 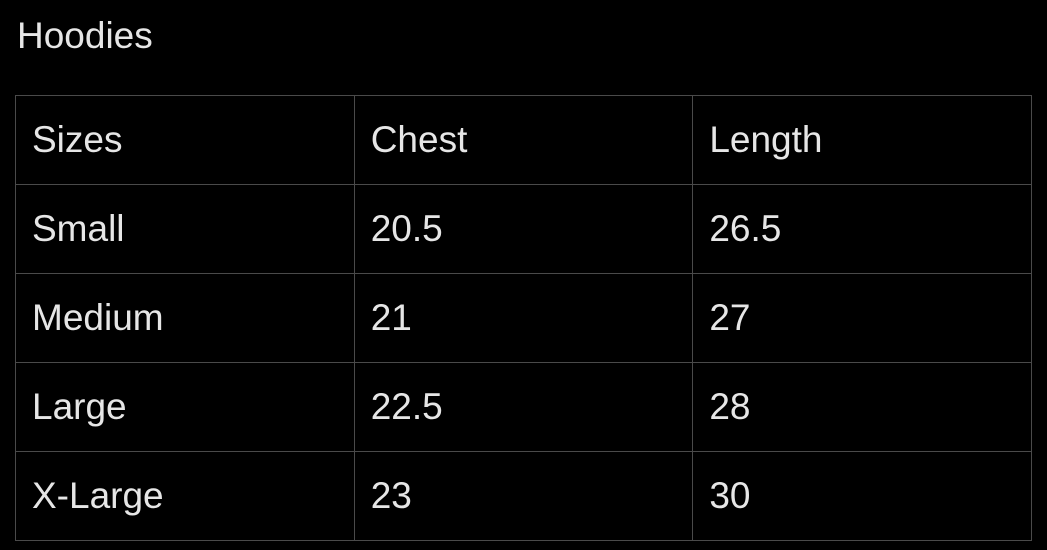 I want to click on table-cell: 21, so click(x=523, y=318).